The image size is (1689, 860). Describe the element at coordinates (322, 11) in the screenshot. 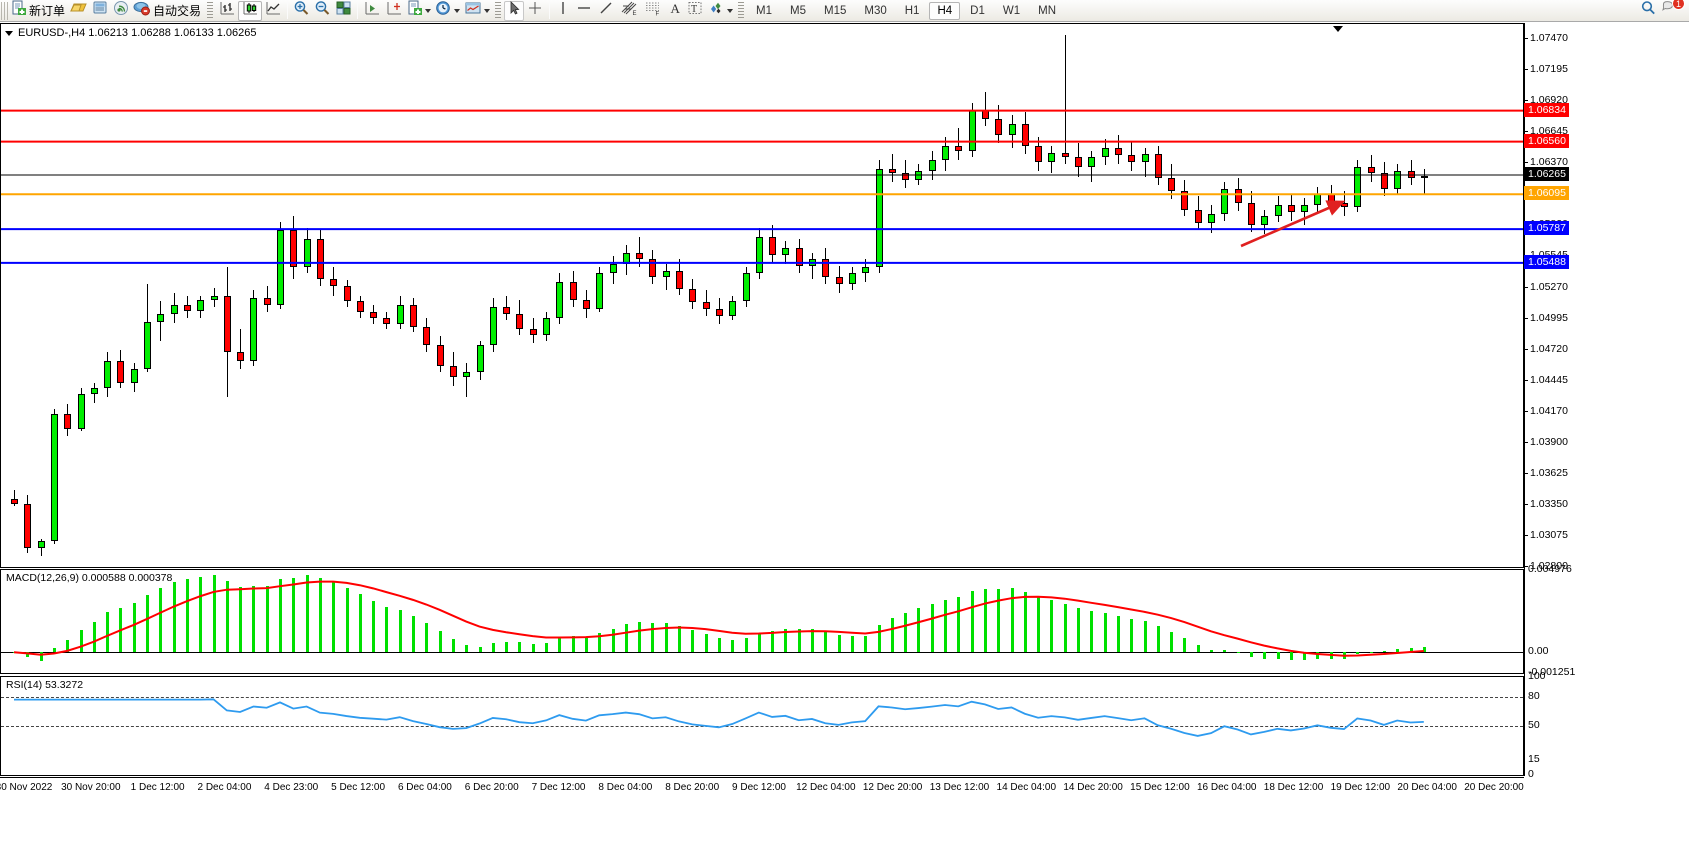

I see `zoom-out-button` at that location.